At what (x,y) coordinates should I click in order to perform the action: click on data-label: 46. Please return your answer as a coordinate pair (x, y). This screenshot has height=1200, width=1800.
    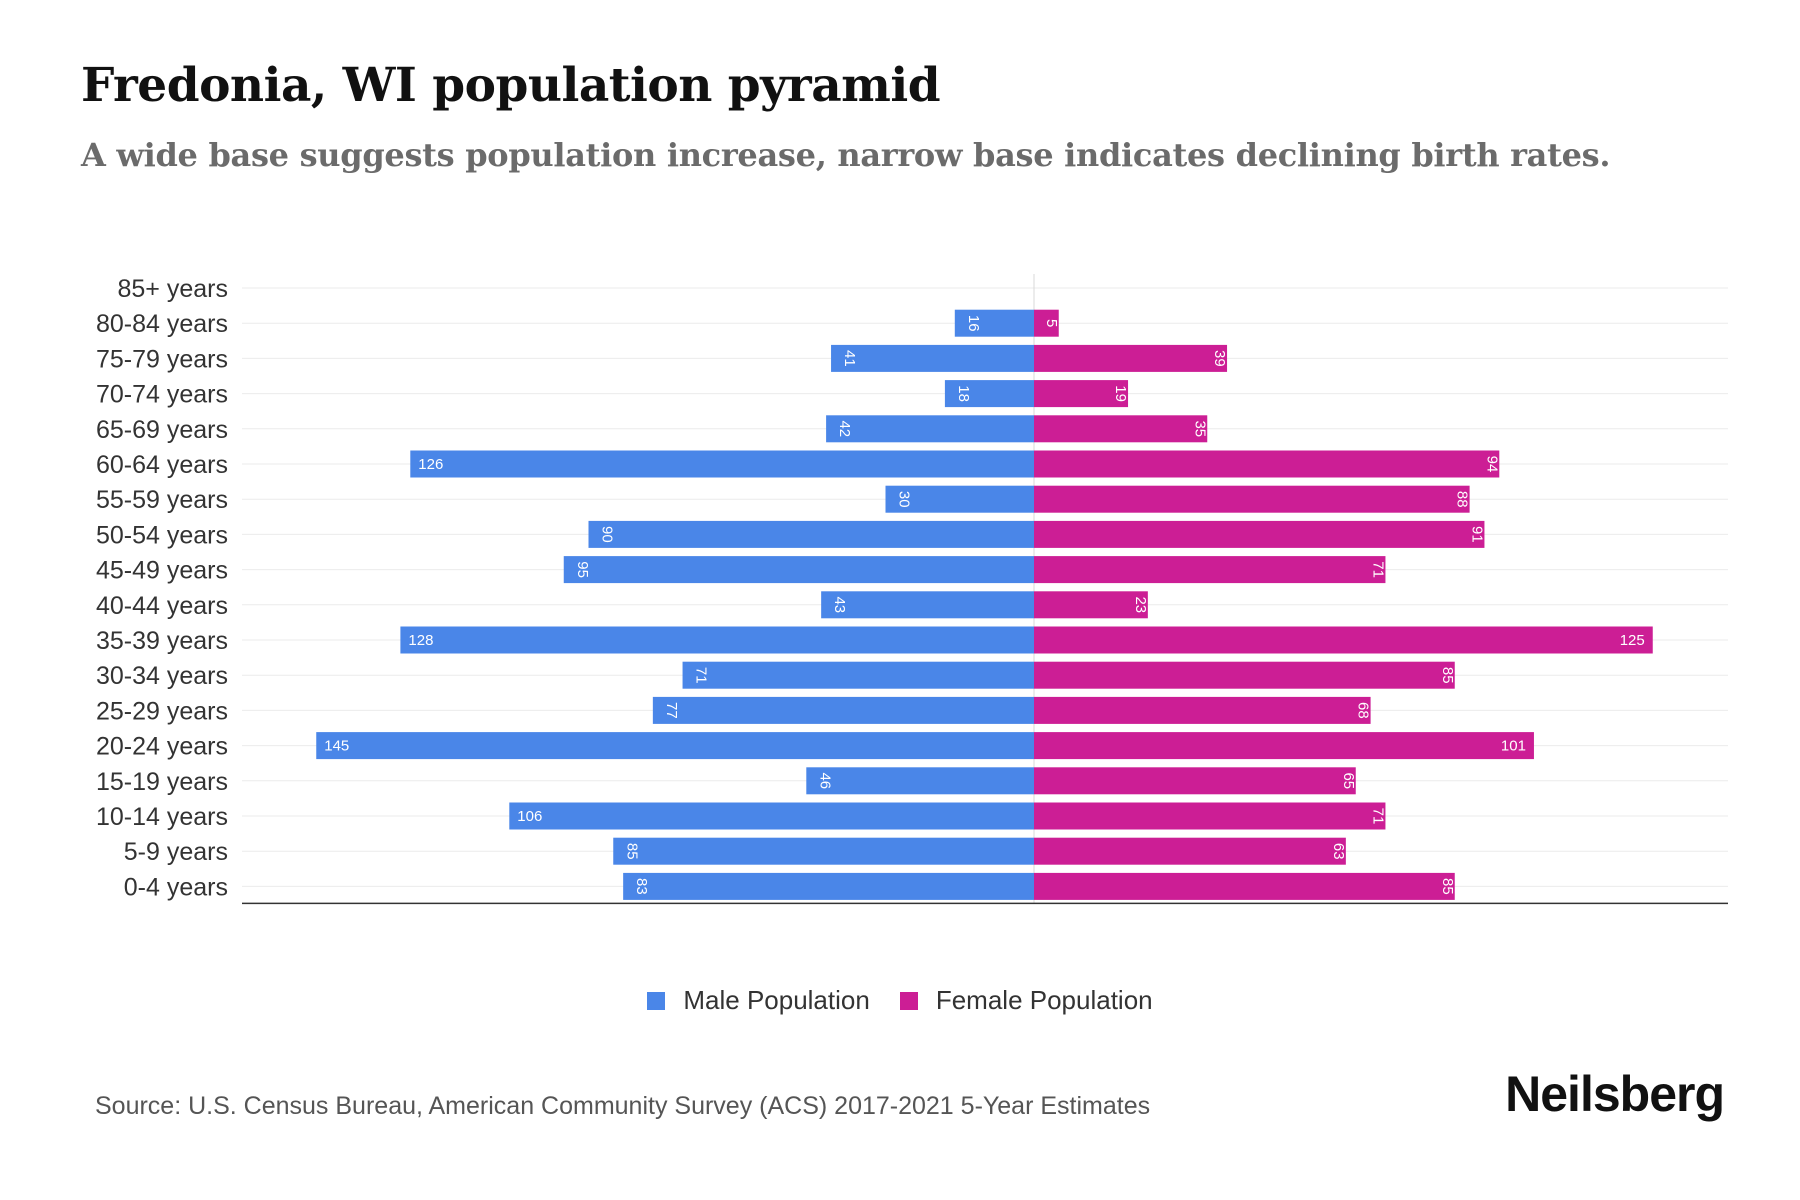
    Looking at the image, I should click on (824, 780).